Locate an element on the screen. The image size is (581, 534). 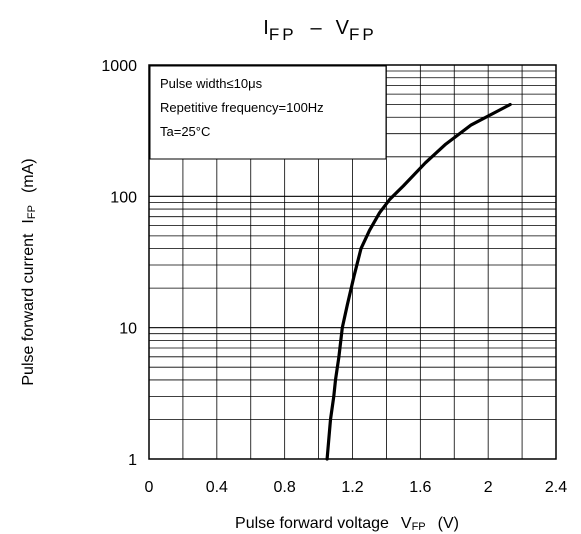
x-tick-label: 2.4 is located at coordinates (556, 487).